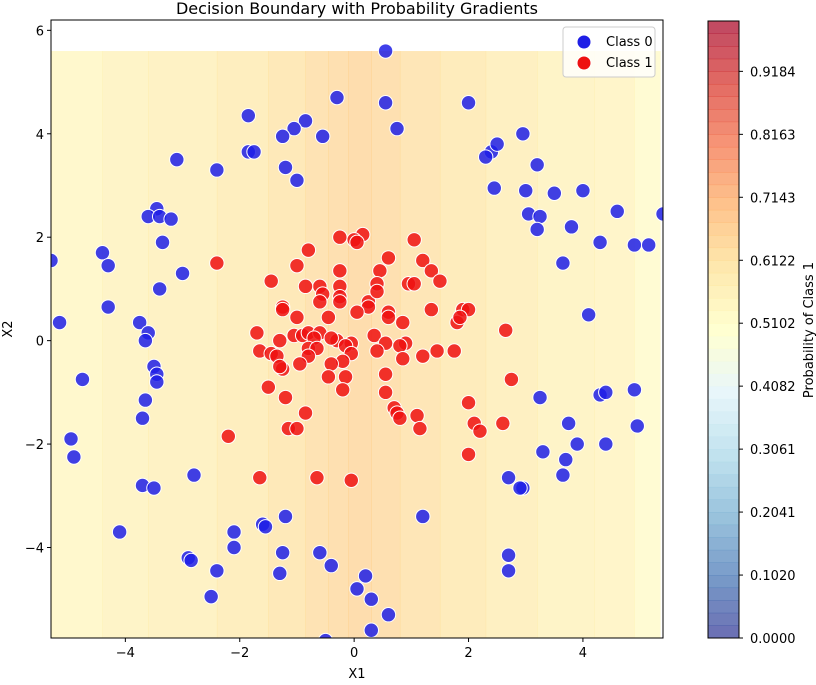 This screenshot has height=685, width=816. Describe the element at coordinates (629, 42) in the screenshot. I see `legend-label-class-0: Class 0` at that location.